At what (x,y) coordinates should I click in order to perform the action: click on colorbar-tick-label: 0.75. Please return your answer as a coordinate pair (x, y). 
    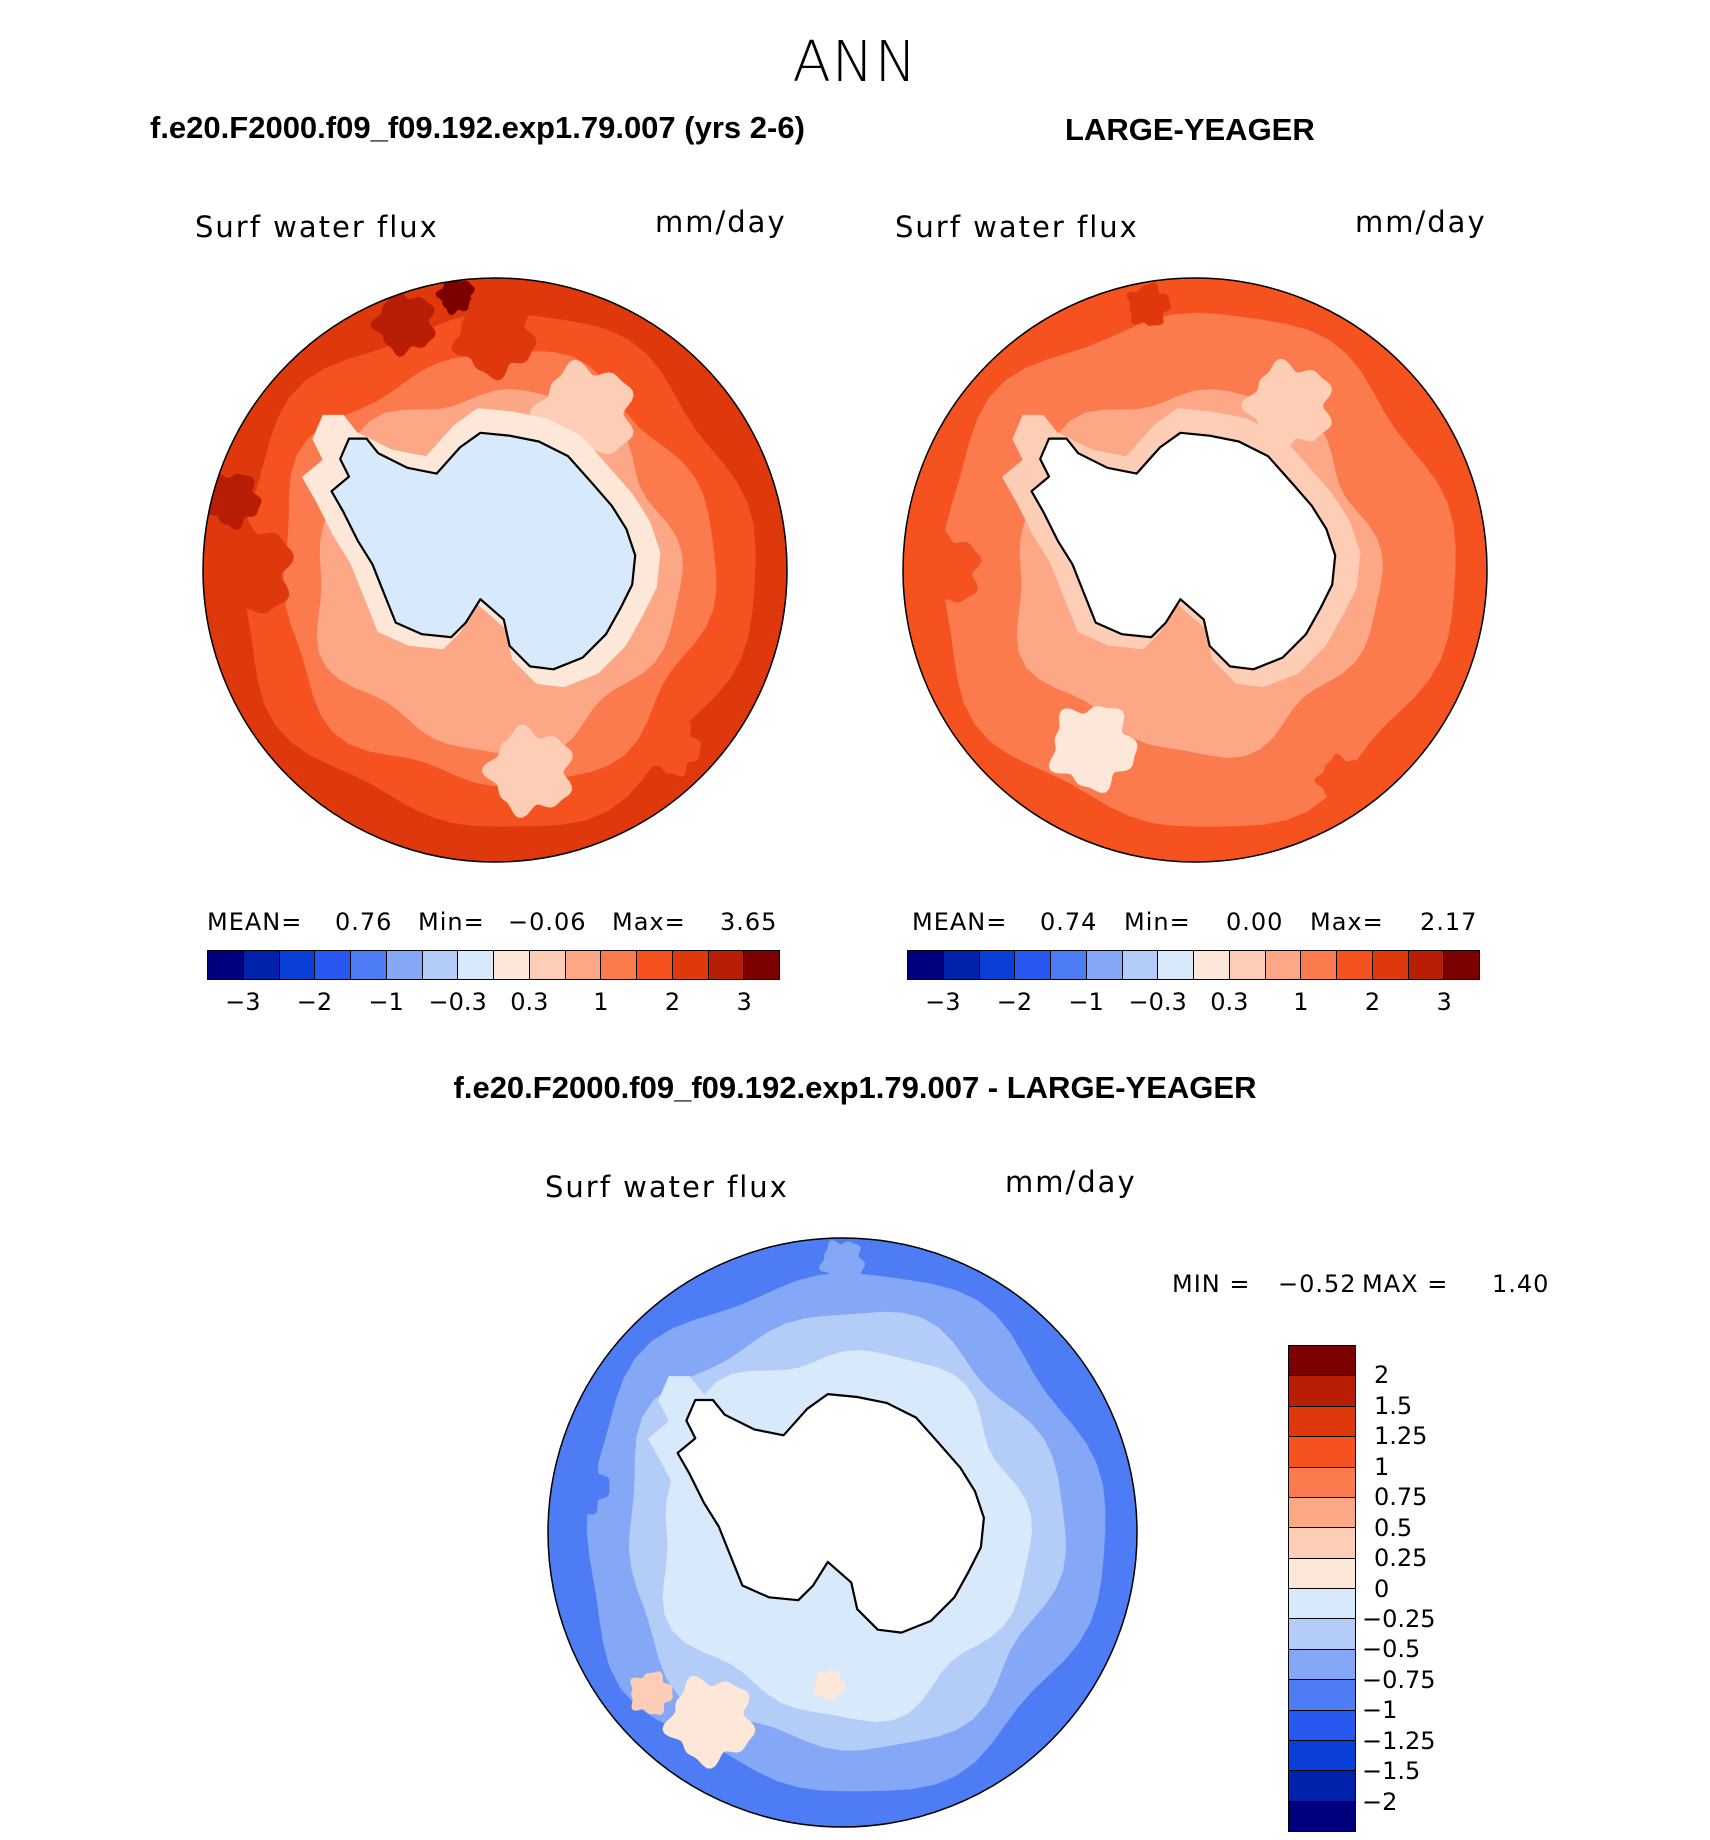
    Looking at the image, I should click on (1401, 1497).